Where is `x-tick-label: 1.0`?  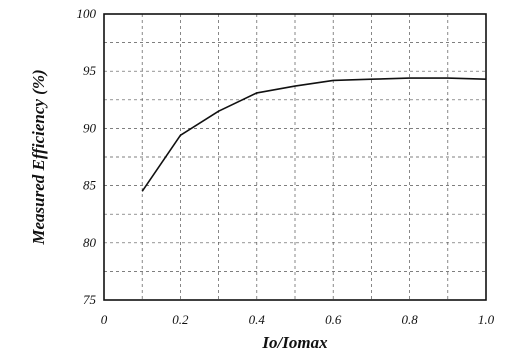 x-tick-label: 1.0 is located at coordinates (486, 319).